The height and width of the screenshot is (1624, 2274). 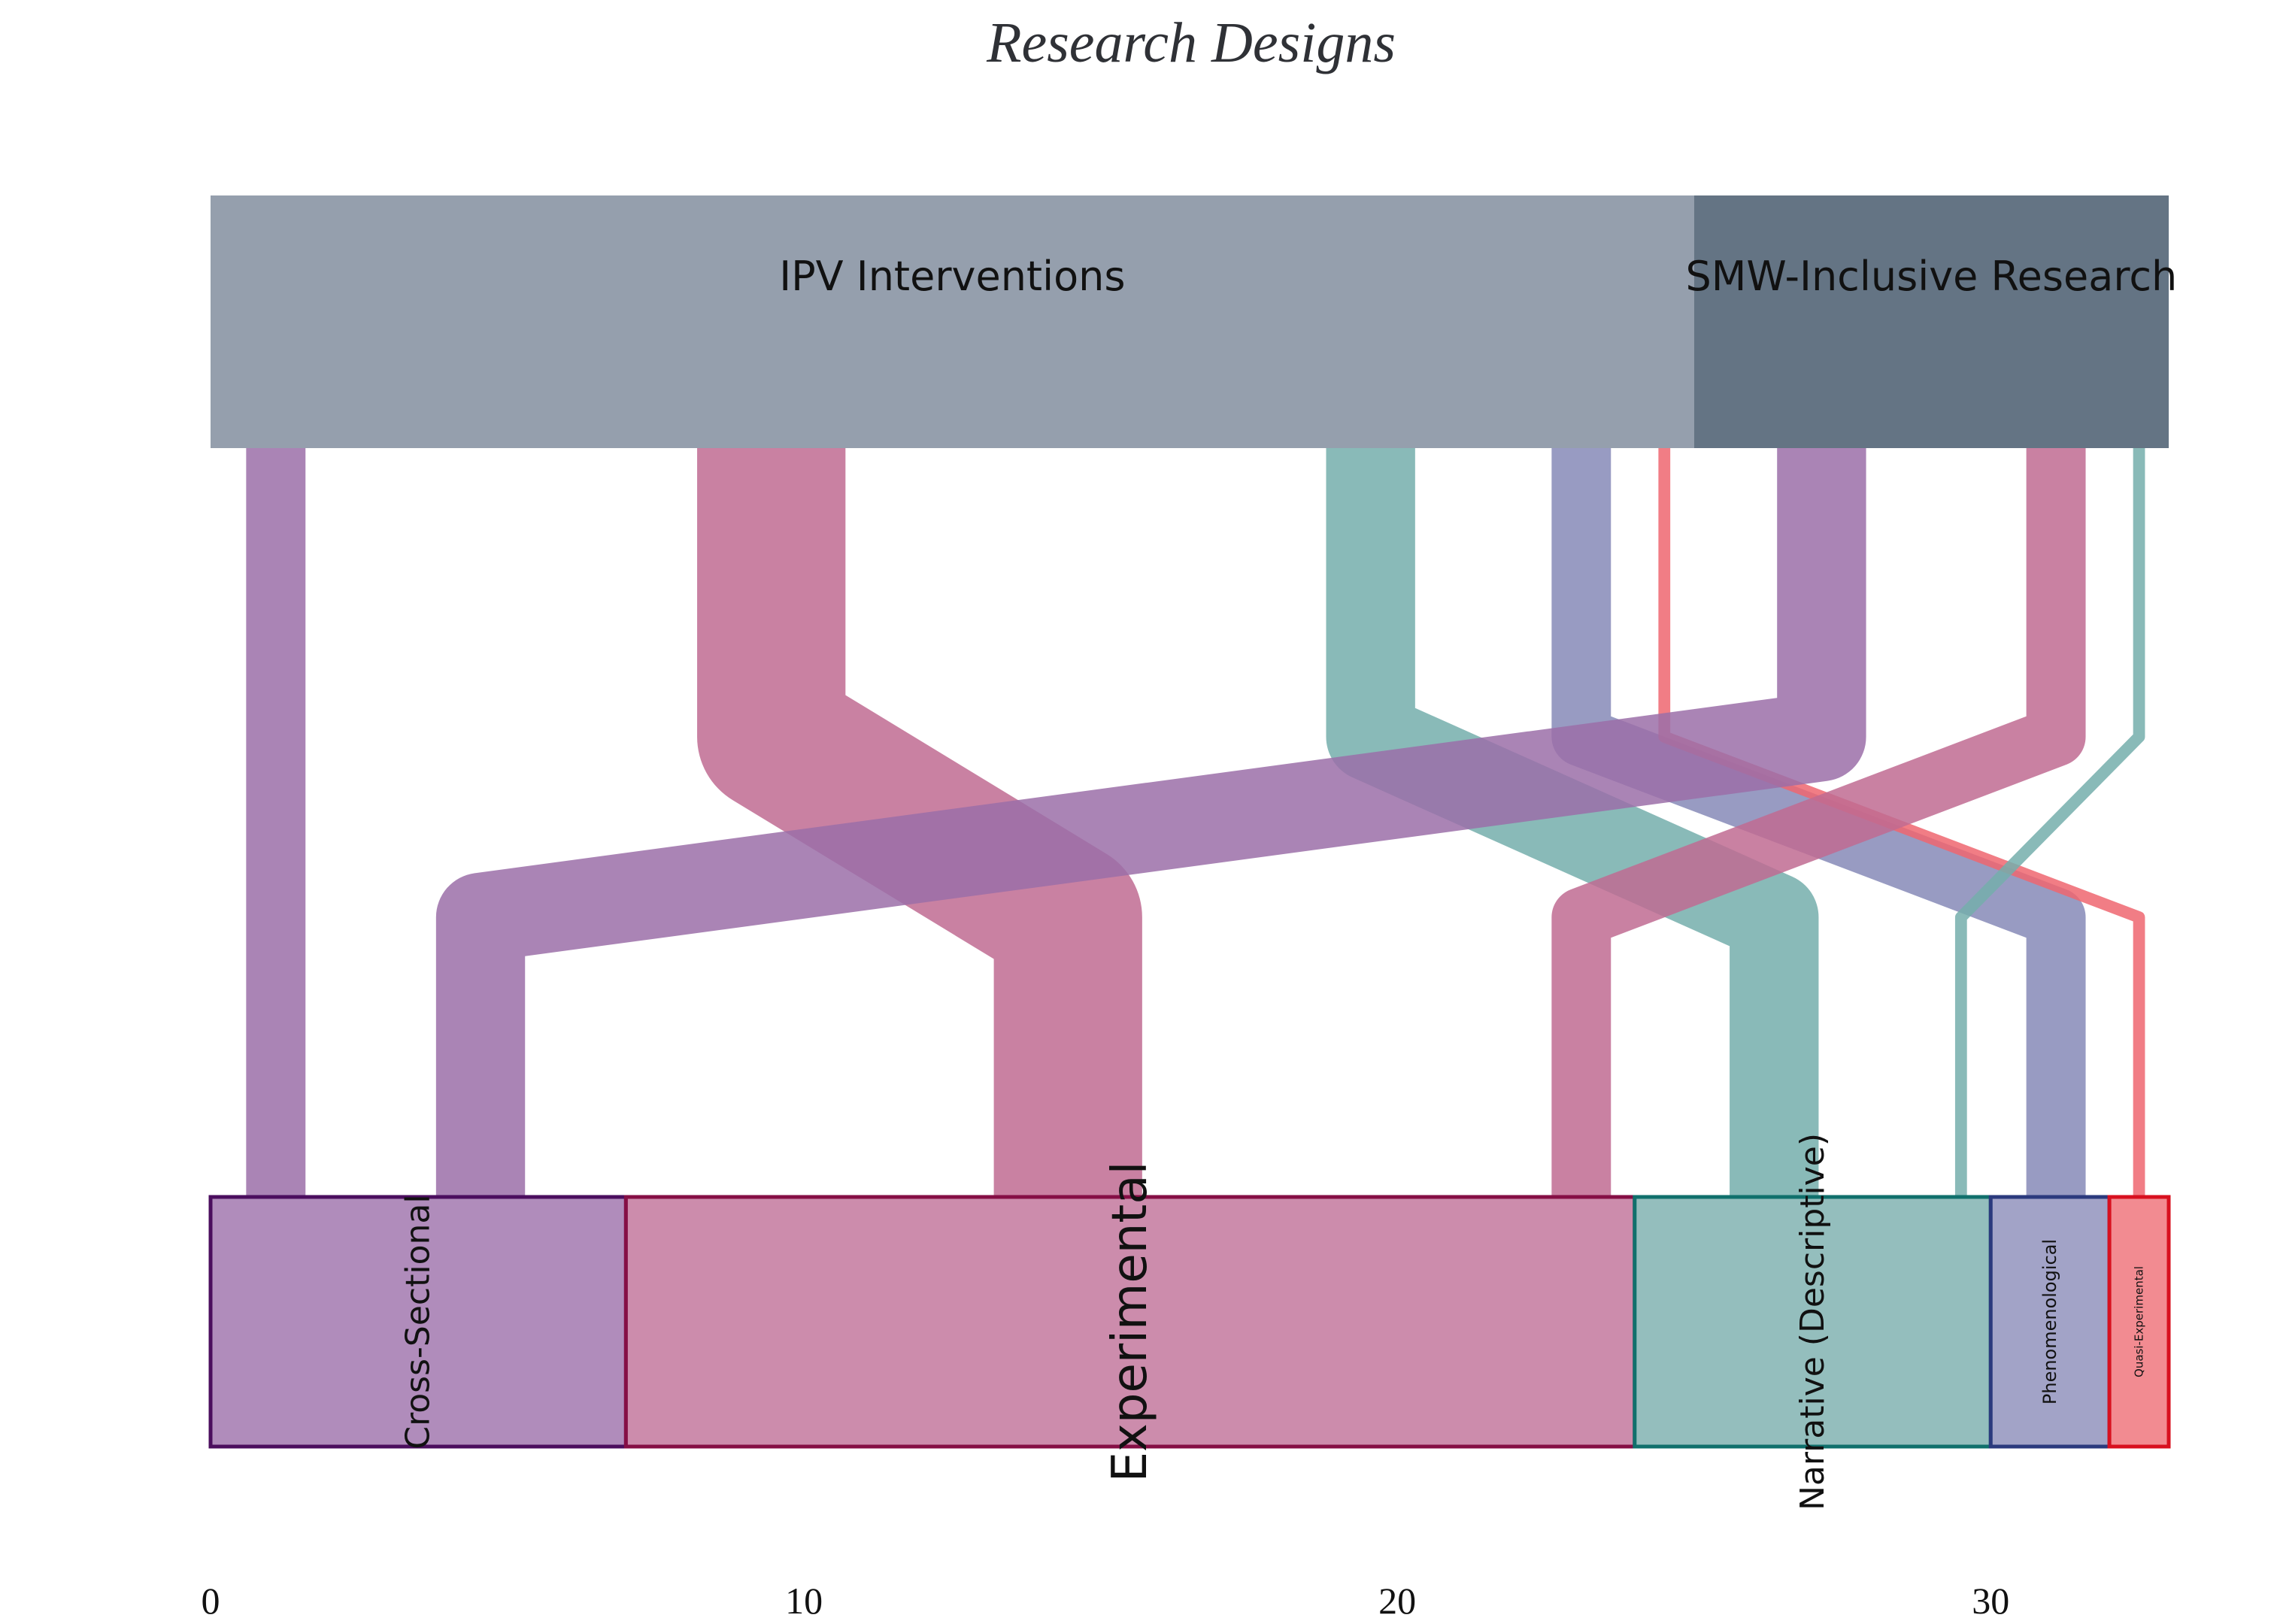 I want to click on top-node-label: SMW-Inclusive Research, so click(x=1931, y=276).